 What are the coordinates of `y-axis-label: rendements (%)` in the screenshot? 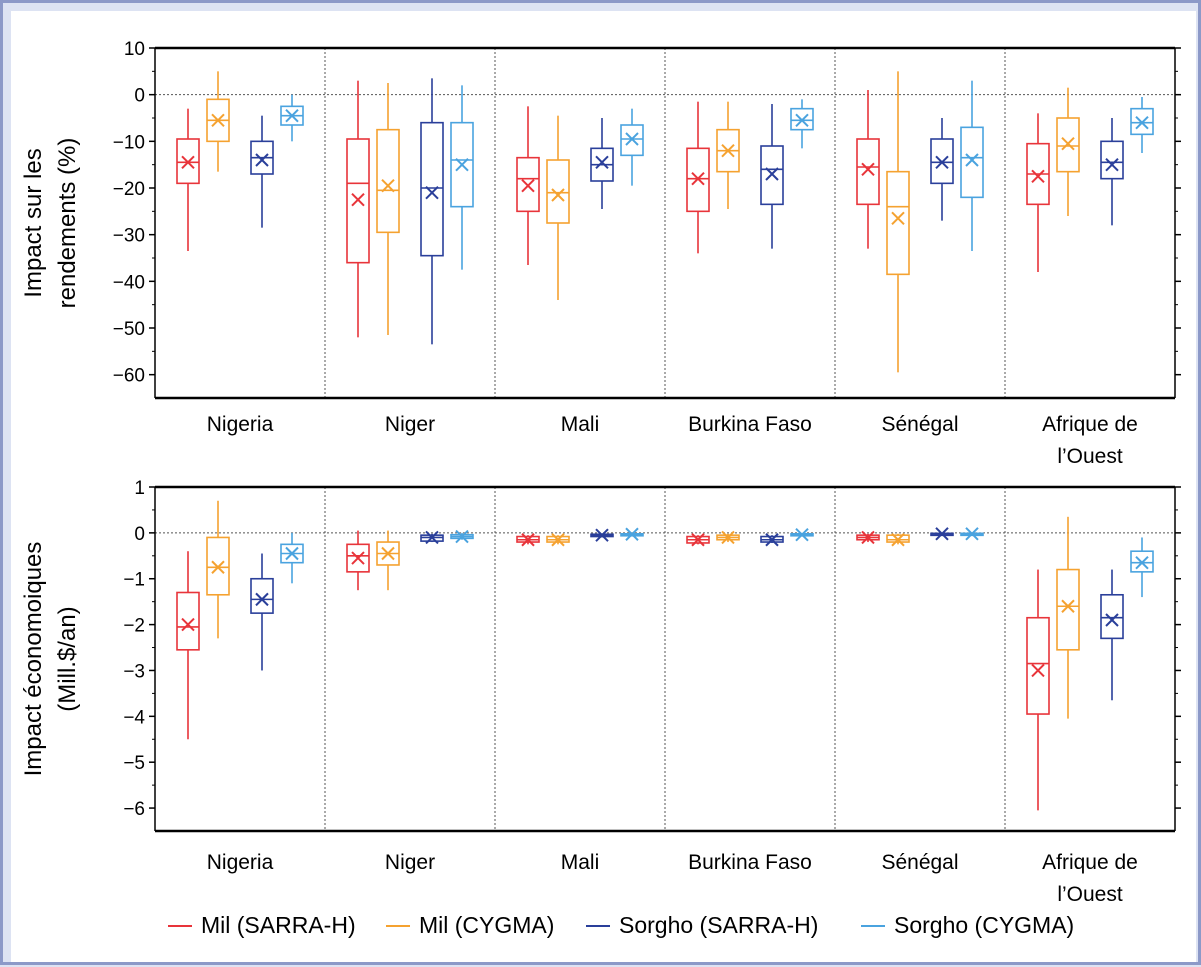 It's located at (67, 223).